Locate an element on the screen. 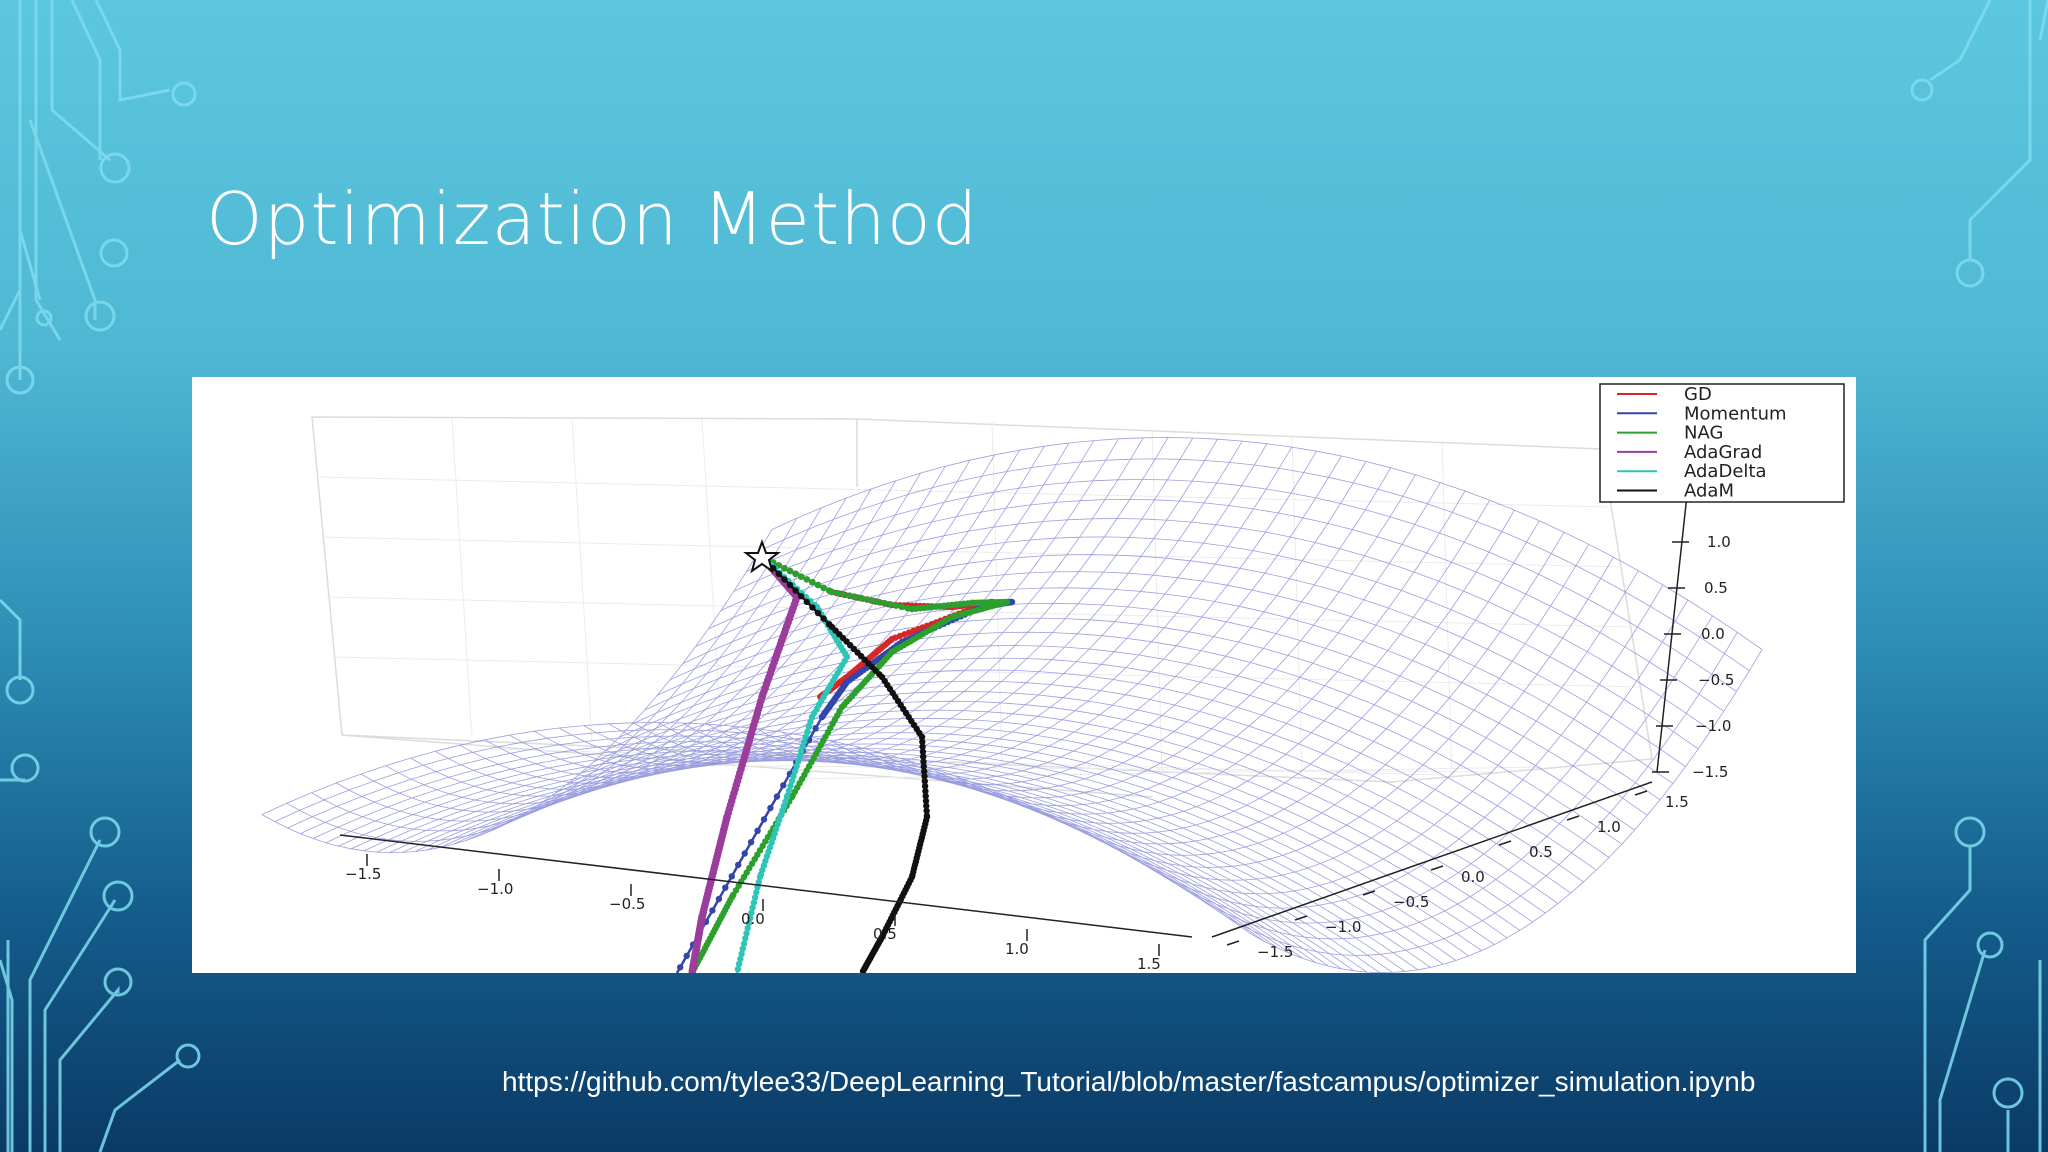  y-axis-line is located at coordinates (1432, 859).